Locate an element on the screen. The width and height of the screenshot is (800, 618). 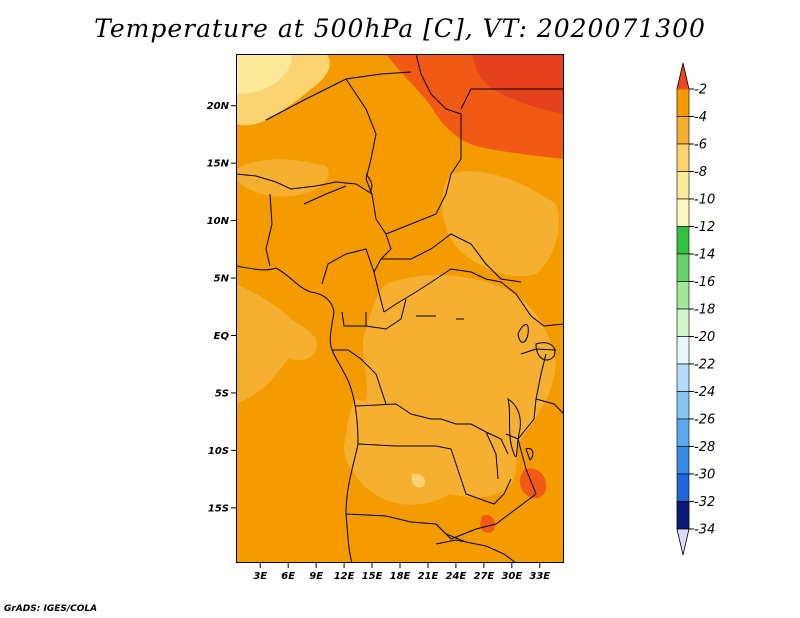
lat-tick-label: 20N is located at coordinates (218, 106).